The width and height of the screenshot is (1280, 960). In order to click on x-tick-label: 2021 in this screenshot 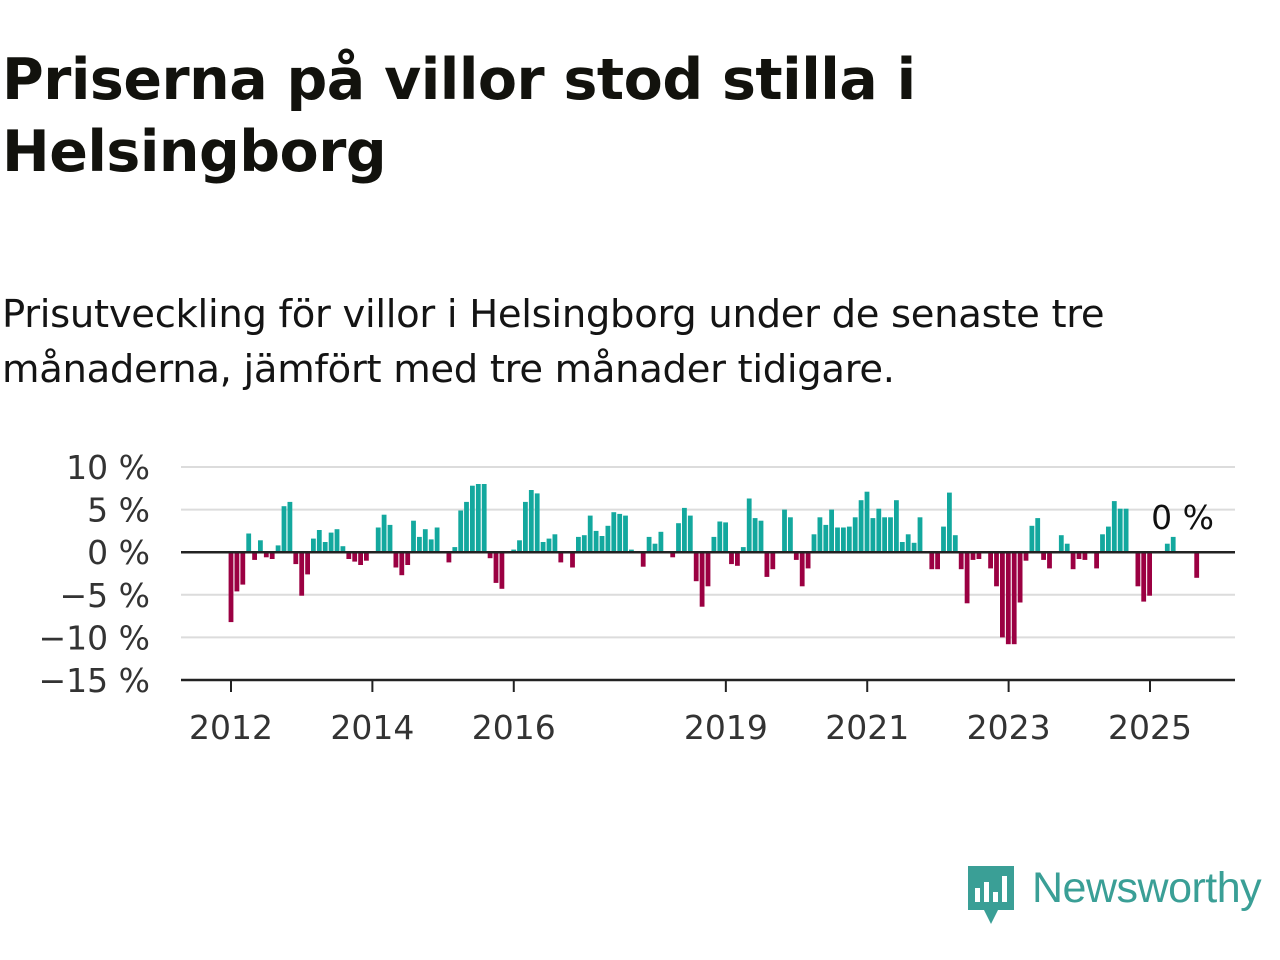, I will do `click(867, 727)`.